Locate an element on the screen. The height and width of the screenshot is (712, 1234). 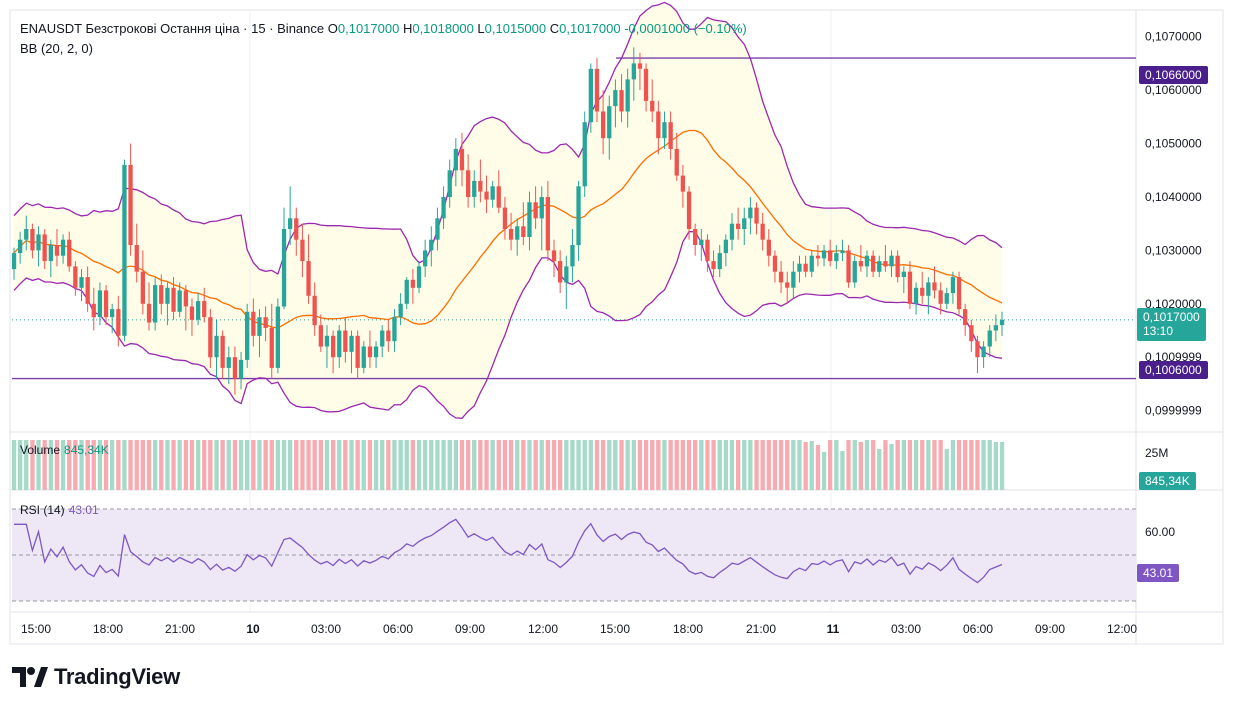
bb-indicator-label: BB (20, 2, 0) is located at coordinates (56, 48).